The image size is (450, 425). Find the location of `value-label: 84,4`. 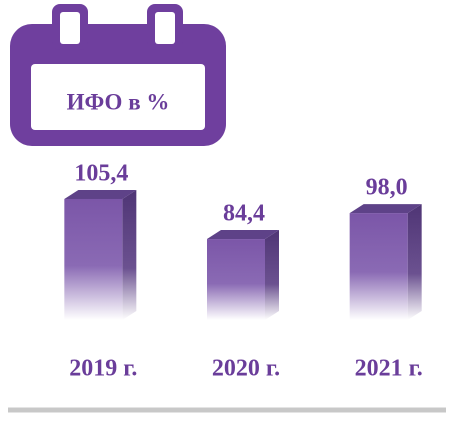

value-label: 84,4 is located at coordinates (244, 214).